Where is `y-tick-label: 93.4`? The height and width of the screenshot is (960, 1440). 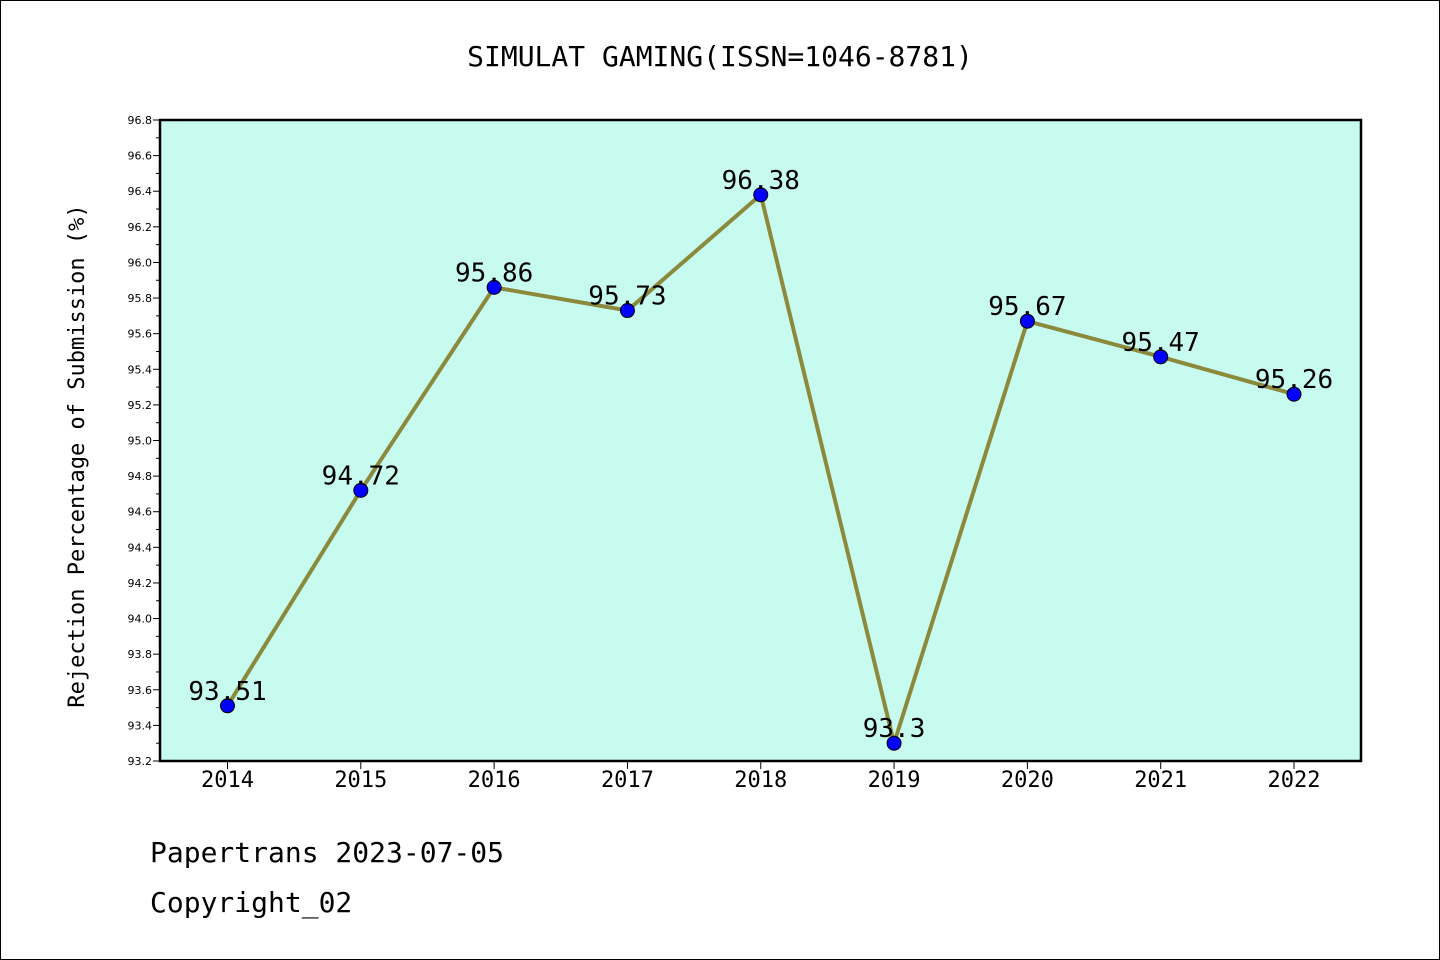 y-tick-label: 93.4 is located at coordinates (140, 725).